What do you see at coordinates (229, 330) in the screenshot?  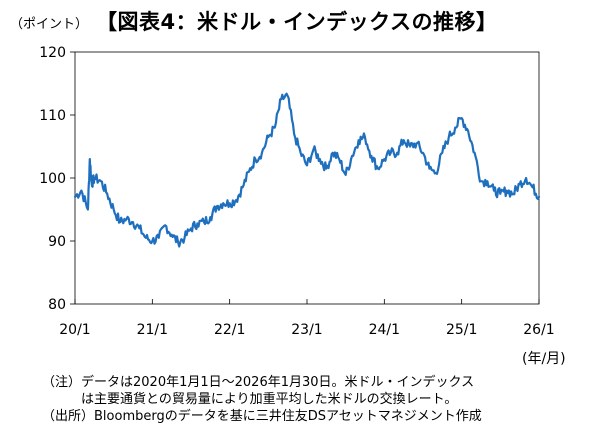 I see `x-tick-label: 22/1` at bounding box center [229, 330].